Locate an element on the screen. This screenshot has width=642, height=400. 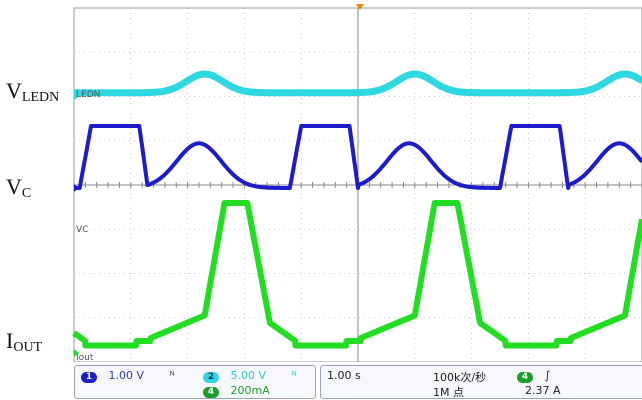
ch2-scale: 5.00 V is located at coordinates (248, 375).